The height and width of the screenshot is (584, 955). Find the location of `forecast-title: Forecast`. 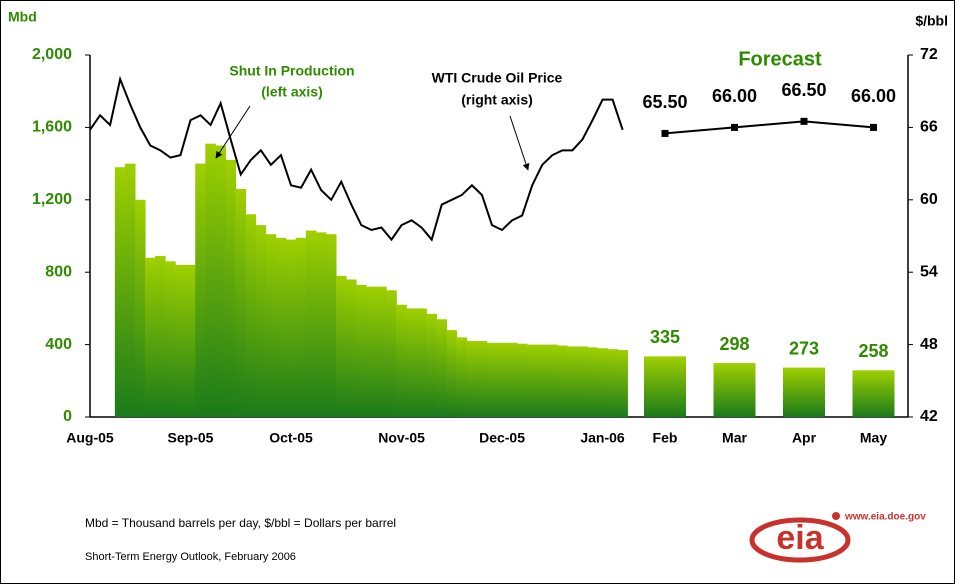

forecast-title: Forecast is located at coordinates (780, 59).